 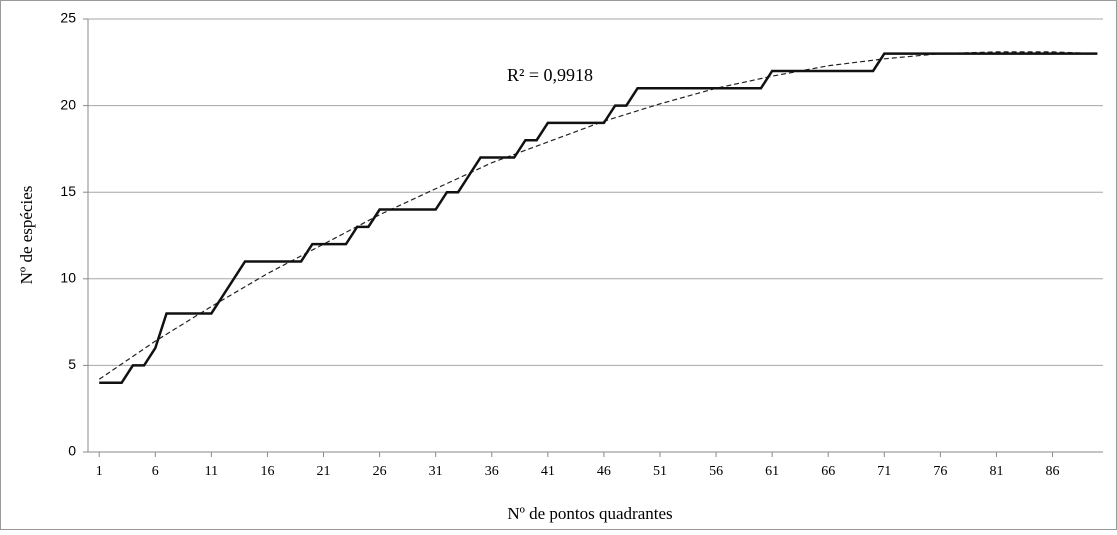 What do you see at coordinates (828, 471) in the screenshot?
I see `x-tick-label: 66` at bounding box center [828, 471].